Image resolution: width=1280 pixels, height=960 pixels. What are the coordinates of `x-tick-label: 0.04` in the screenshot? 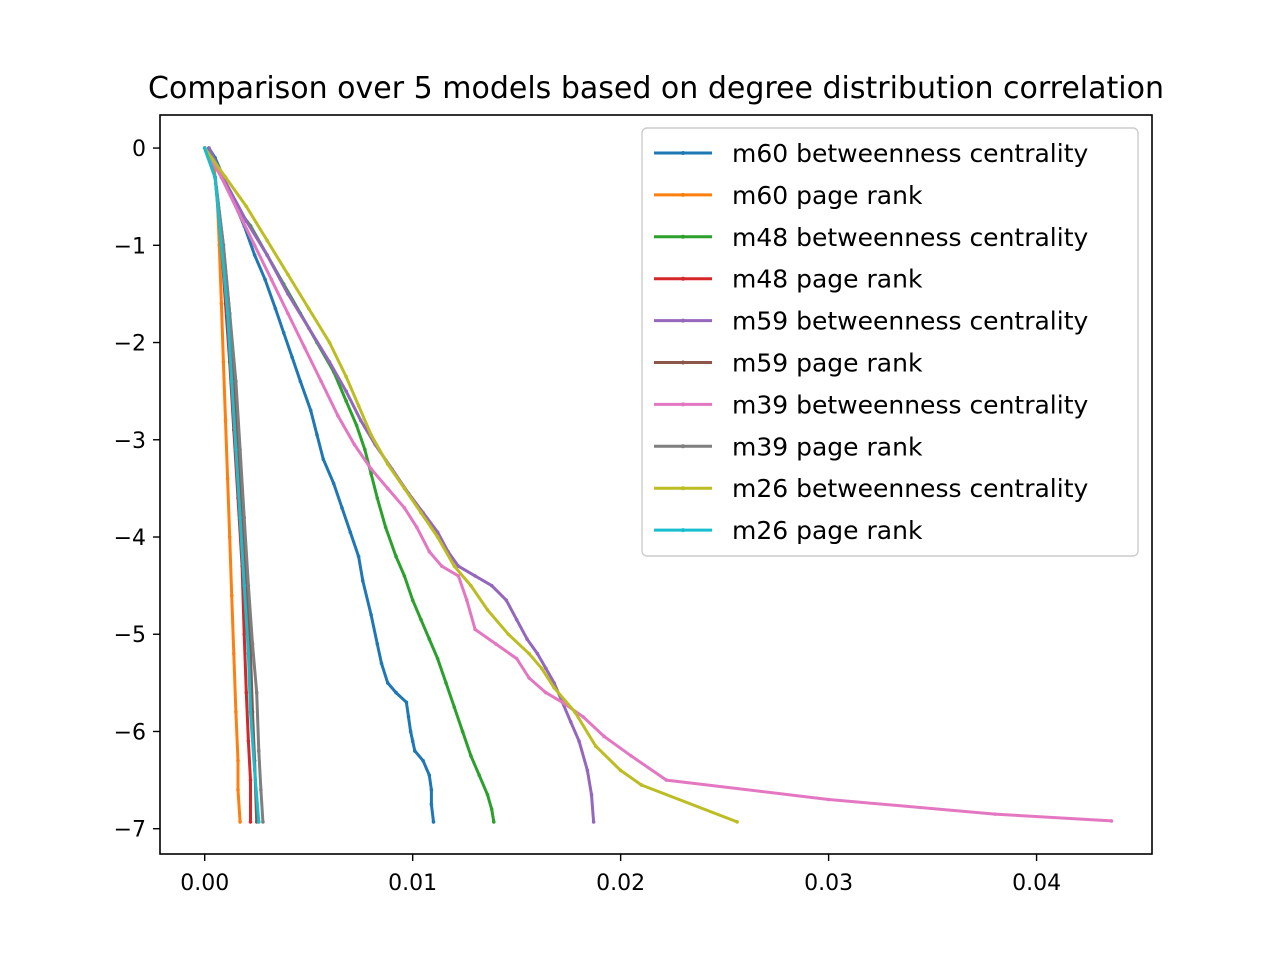 It's located at (1036, 883).